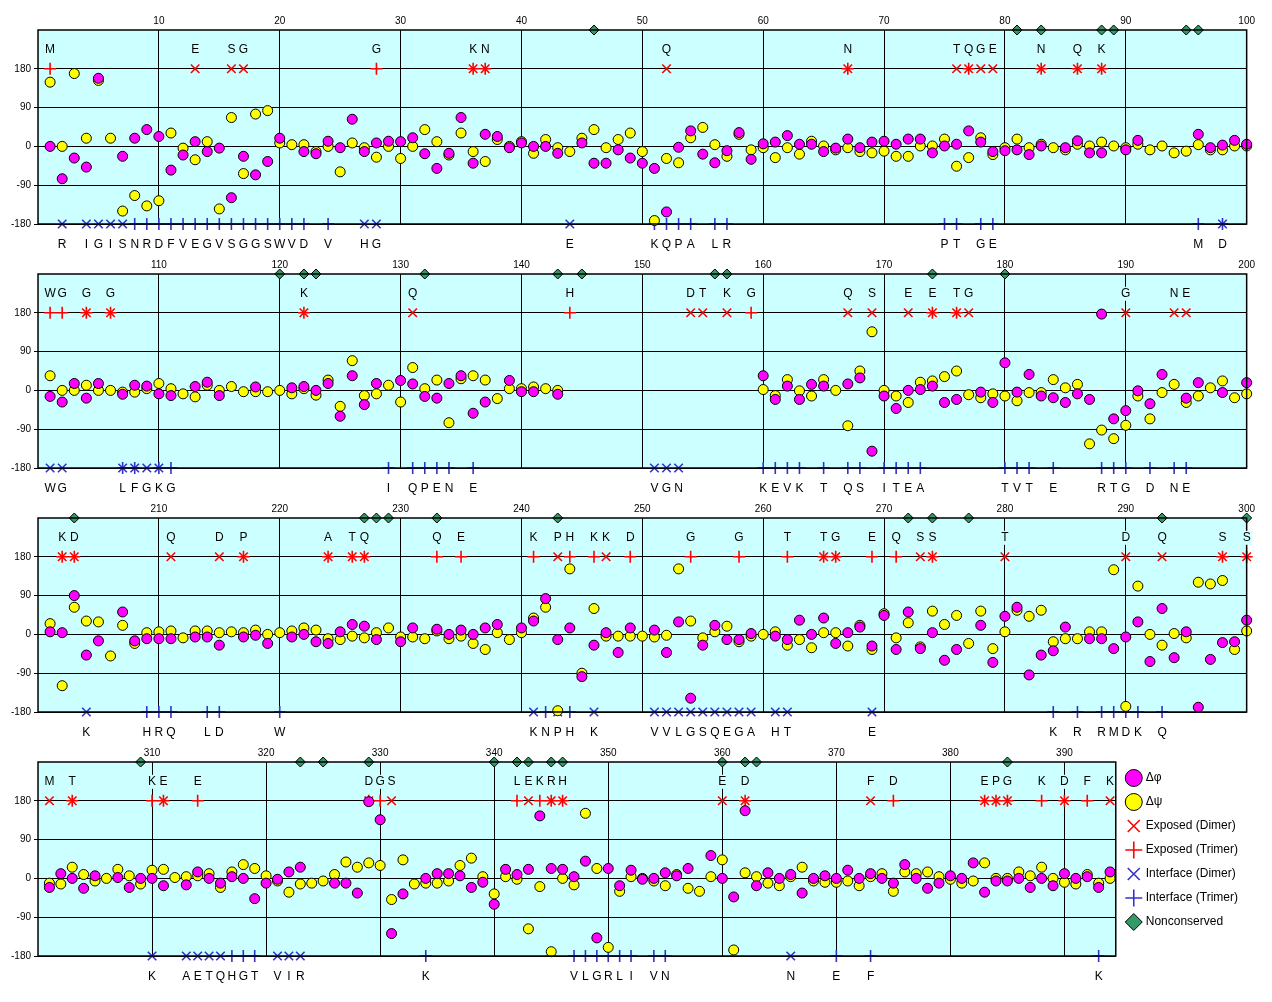 Image resolution: width=1272 pixels, height=1002 pixels. What do you see at coordinates (690, 244) in the screenshot?
I see `annotation: A` at bounding box center [690, 244].